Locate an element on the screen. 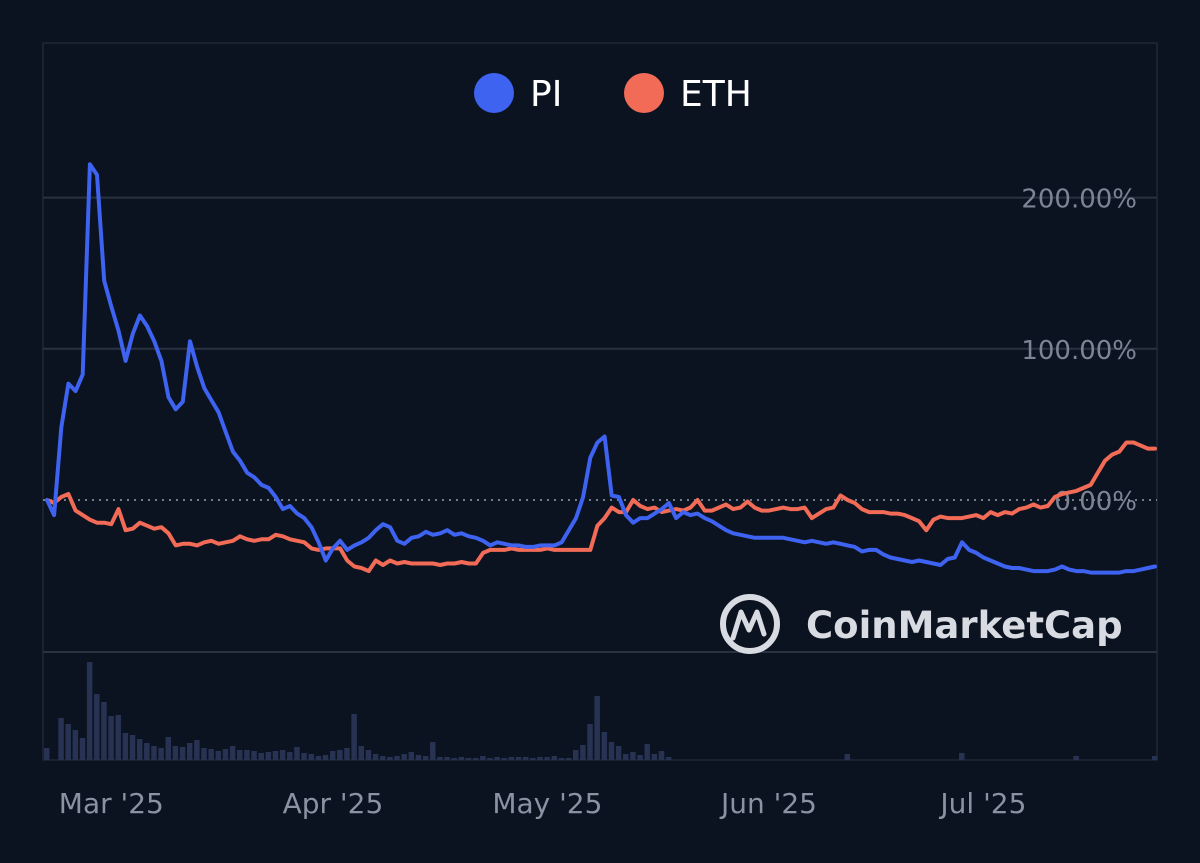  legend-marker-eth is located at coordinates (644, 93).